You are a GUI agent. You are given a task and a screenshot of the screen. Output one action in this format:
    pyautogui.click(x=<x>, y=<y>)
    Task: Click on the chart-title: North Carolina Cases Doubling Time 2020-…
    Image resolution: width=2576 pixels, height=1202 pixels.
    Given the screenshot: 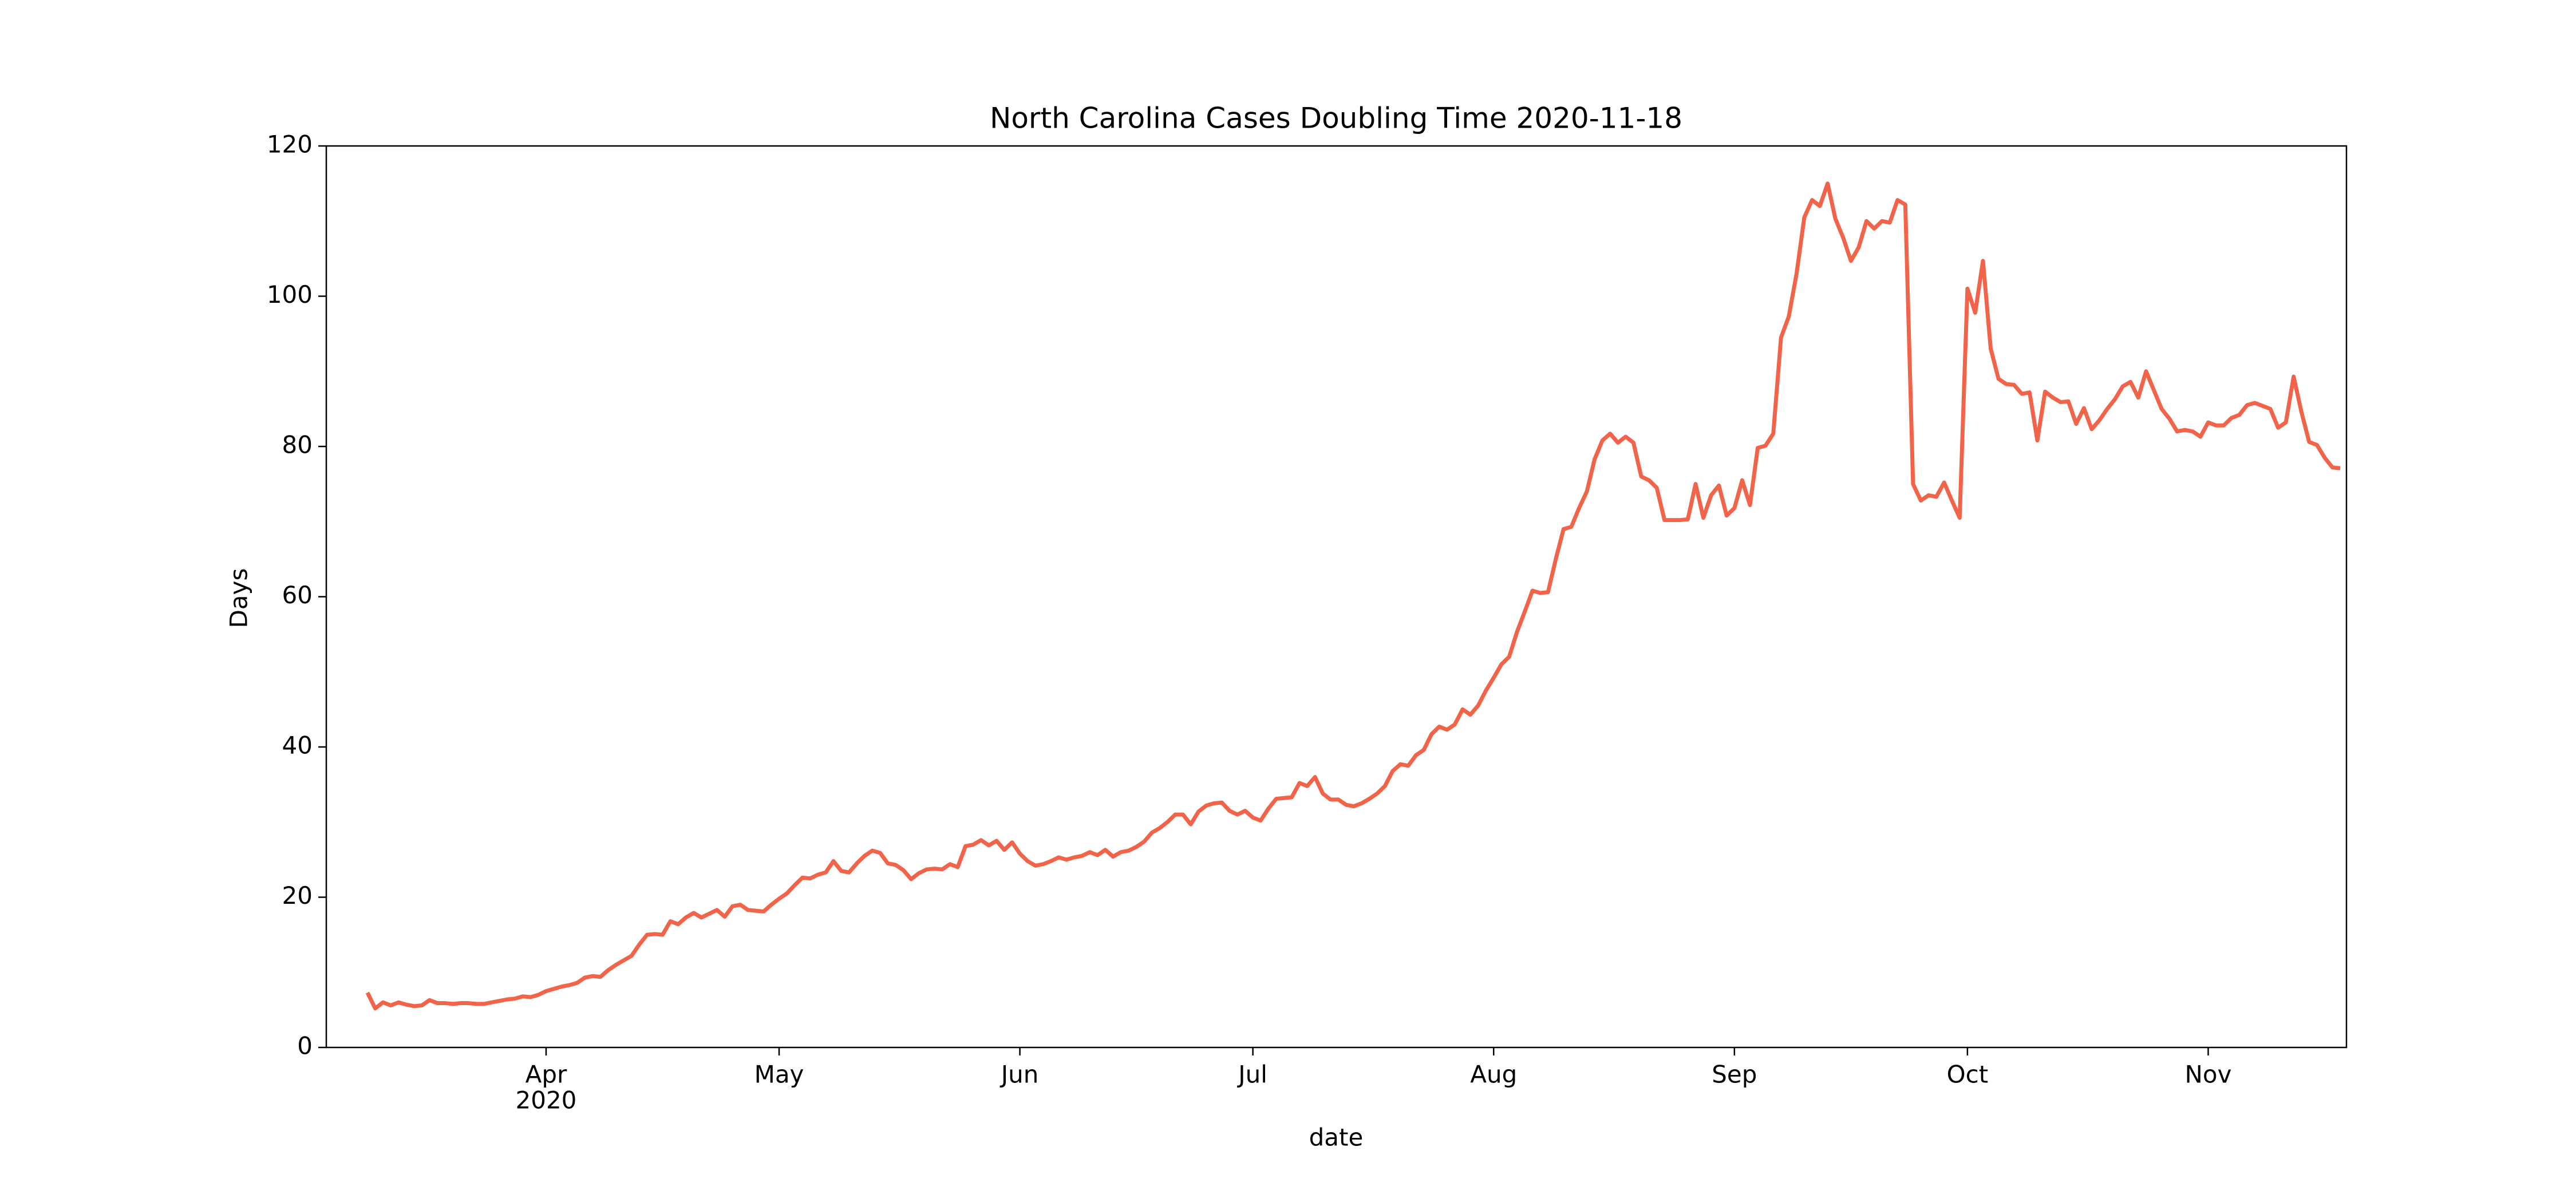 What is the action you would take?
    pyautogui.click(x=1336, y=119)
    